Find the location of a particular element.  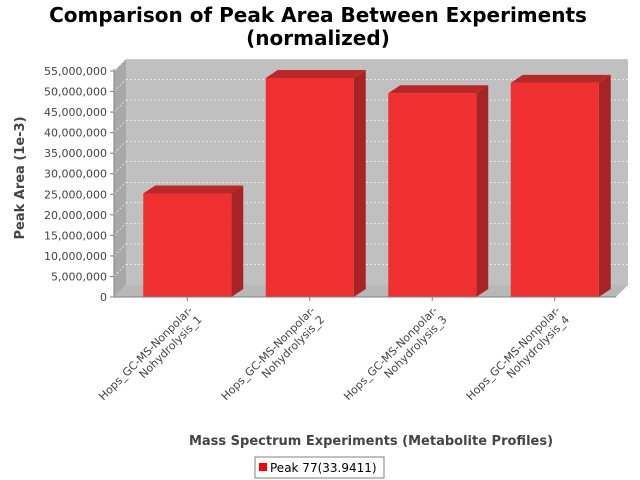

legend-swatch is located at coordinates (263, 467).